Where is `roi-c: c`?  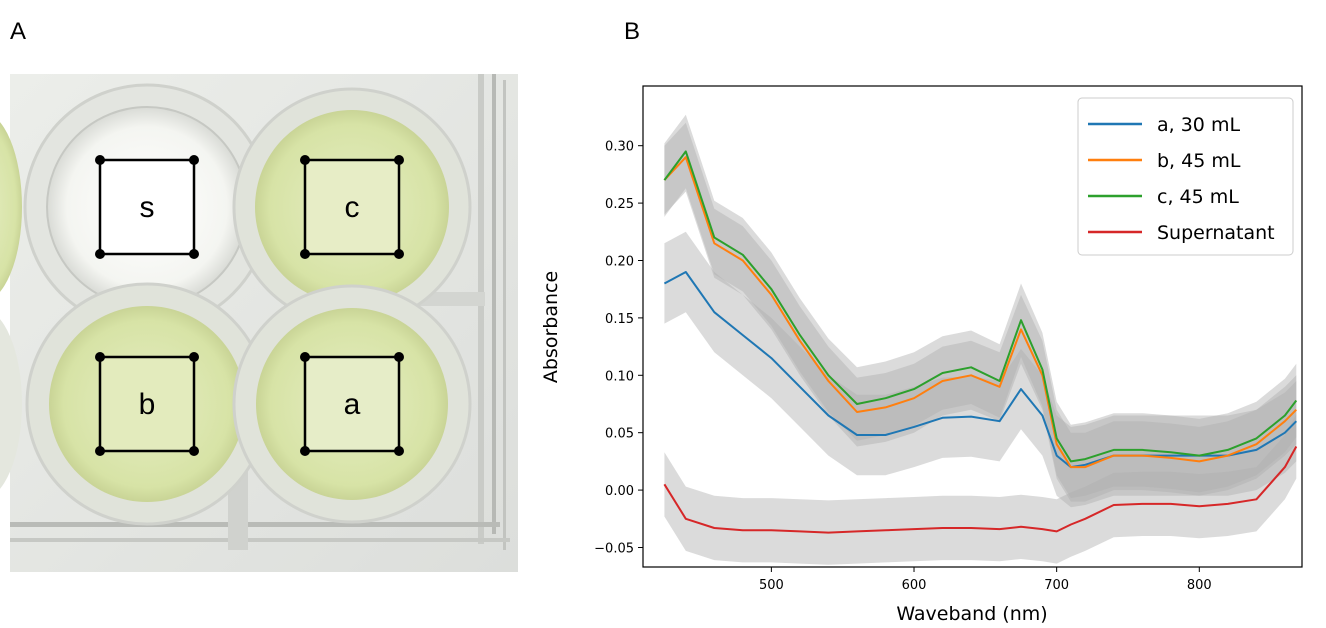 roi-c: c is located at coordinates (352, 207).